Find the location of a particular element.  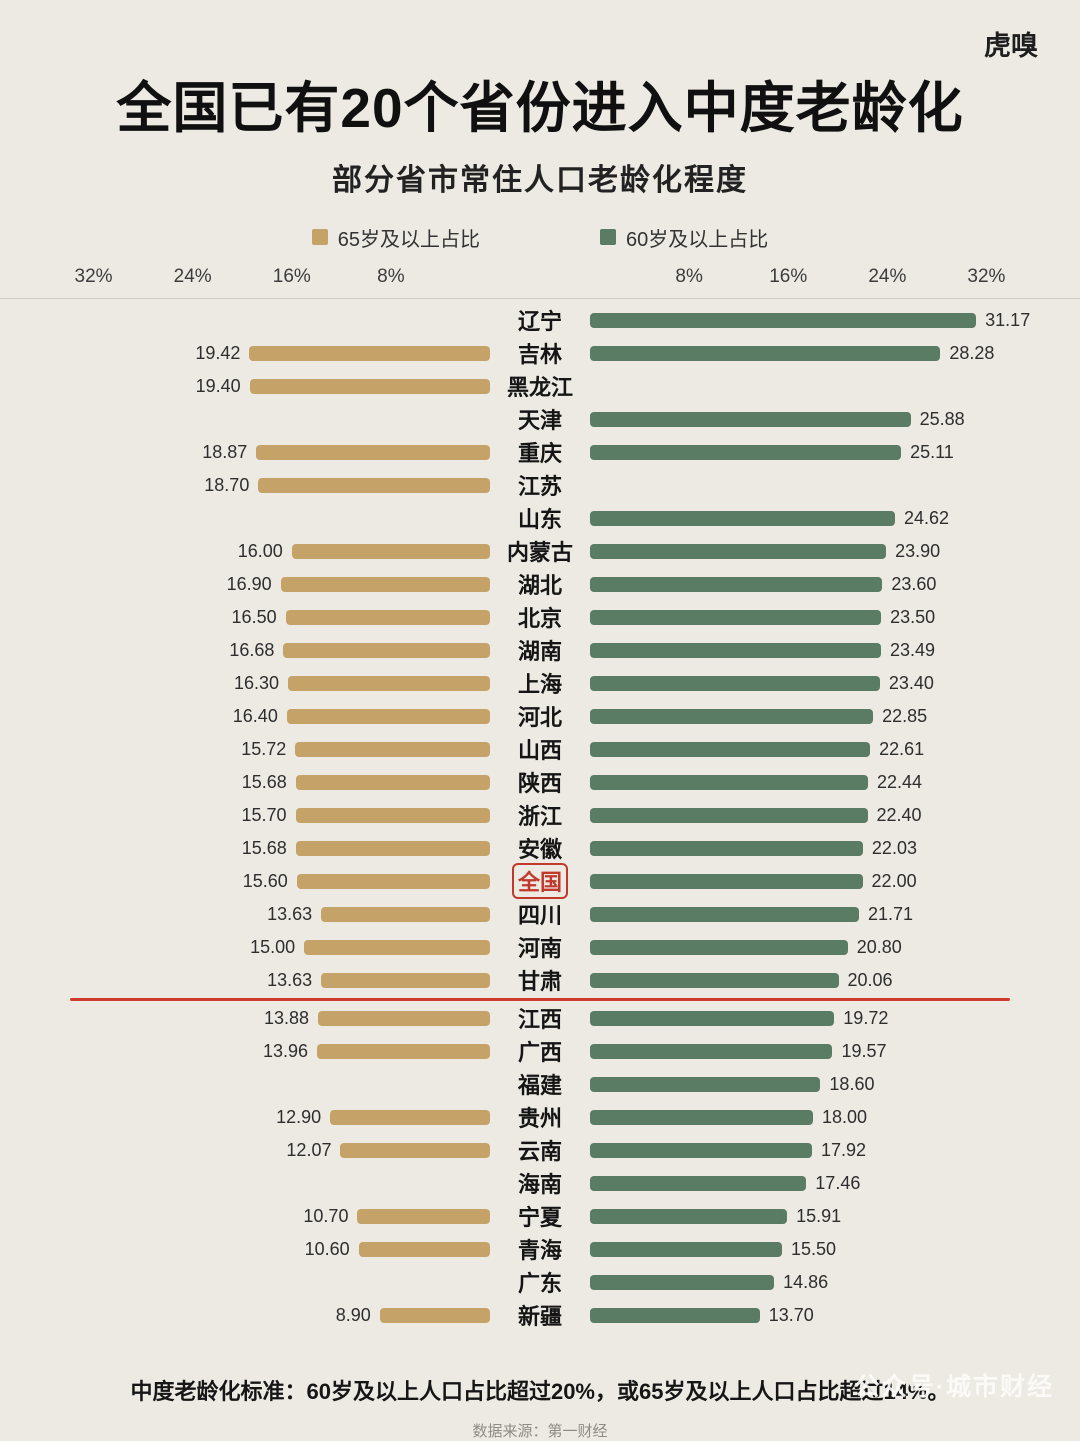

province-label: 江西 is located at coordinates (539, 1019).